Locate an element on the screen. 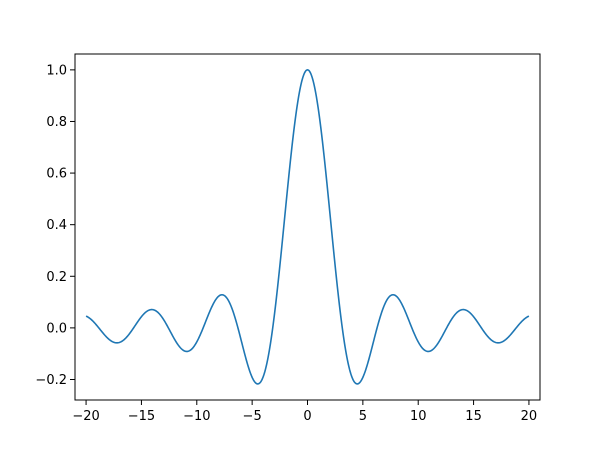 This screenshot has width=600, height=450. x-tick-label: 0 is located at coordinates (307, 416).